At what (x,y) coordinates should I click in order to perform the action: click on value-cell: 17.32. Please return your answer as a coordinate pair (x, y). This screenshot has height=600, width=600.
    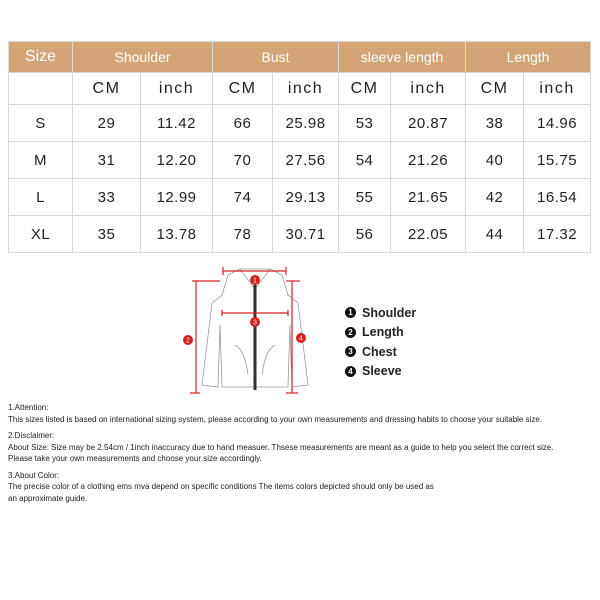
    Looking at the image, I should click on (557, 234).